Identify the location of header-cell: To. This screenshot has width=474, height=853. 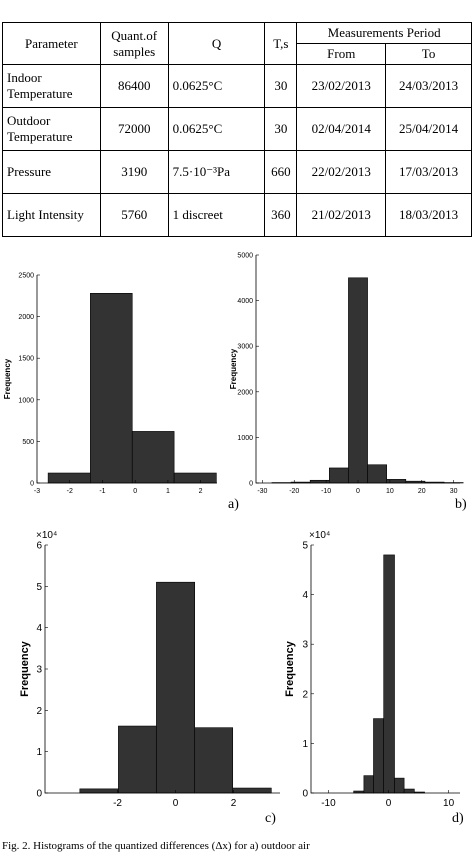
(428, 54).